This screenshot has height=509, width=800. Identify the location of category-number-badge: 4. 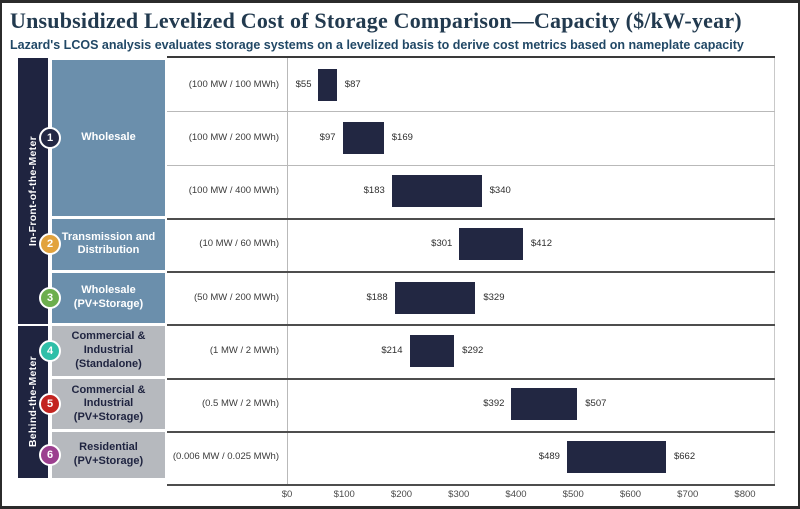
(50, 350).